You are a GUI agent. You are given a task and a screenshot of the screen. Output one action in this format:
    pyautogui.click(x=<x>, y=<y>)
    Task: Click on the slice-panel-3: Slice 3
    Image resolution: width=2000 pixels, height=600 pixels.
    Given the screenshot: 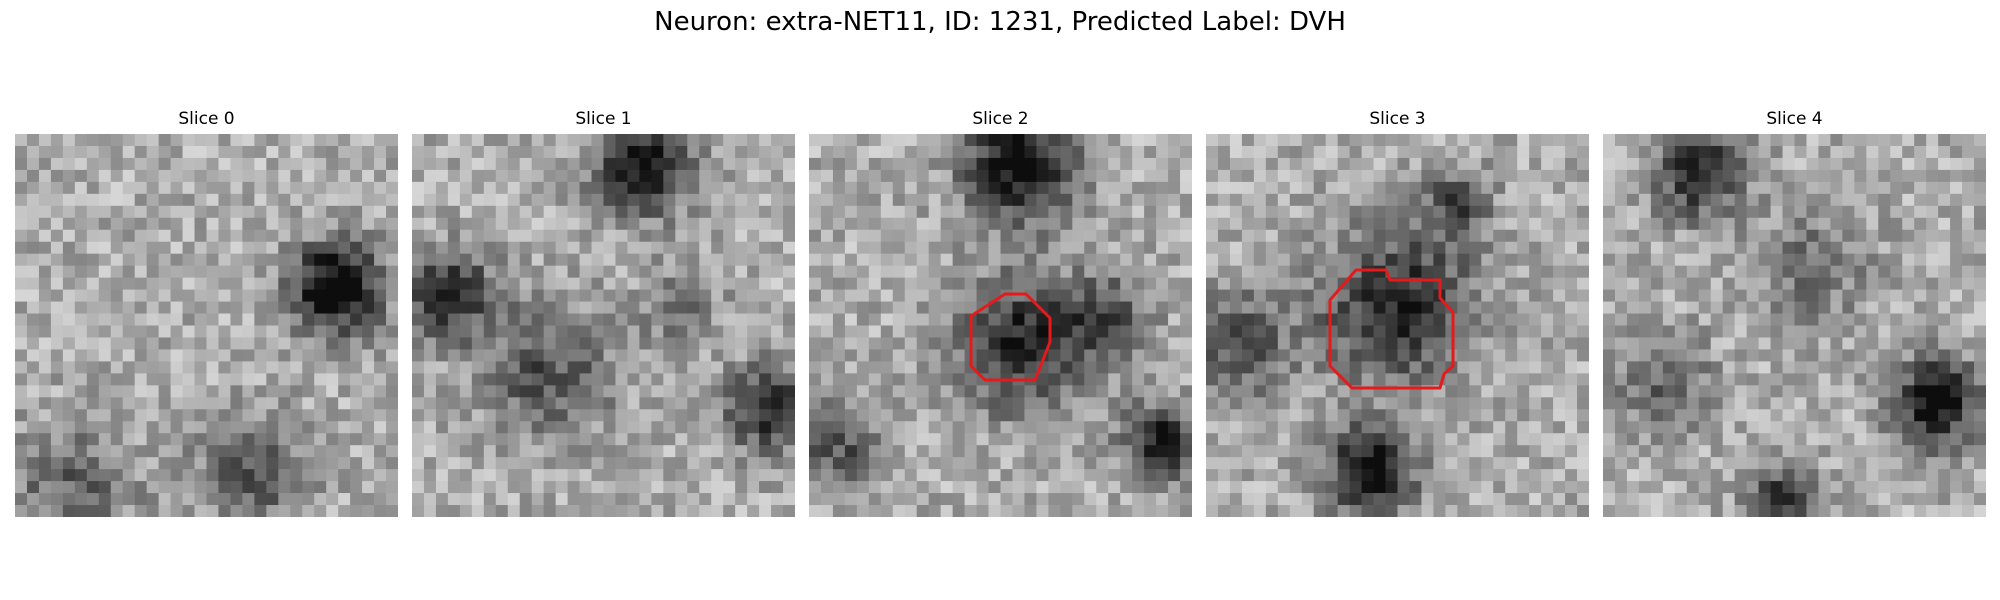 What is the action you would take?
    pyautogui.click(x=1397, y=314)
    